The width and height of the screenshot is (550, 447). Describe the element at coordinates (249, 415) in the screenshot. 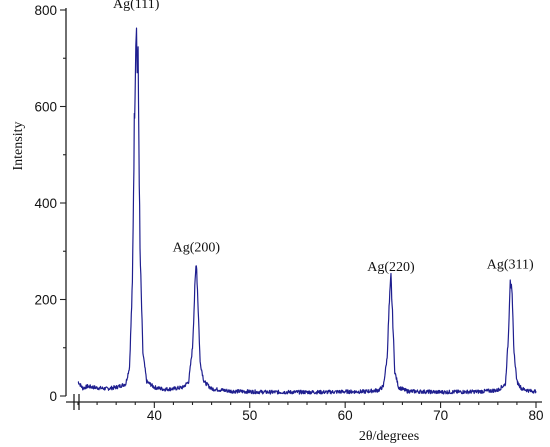

I see `x-tick-label: 50` at that location.